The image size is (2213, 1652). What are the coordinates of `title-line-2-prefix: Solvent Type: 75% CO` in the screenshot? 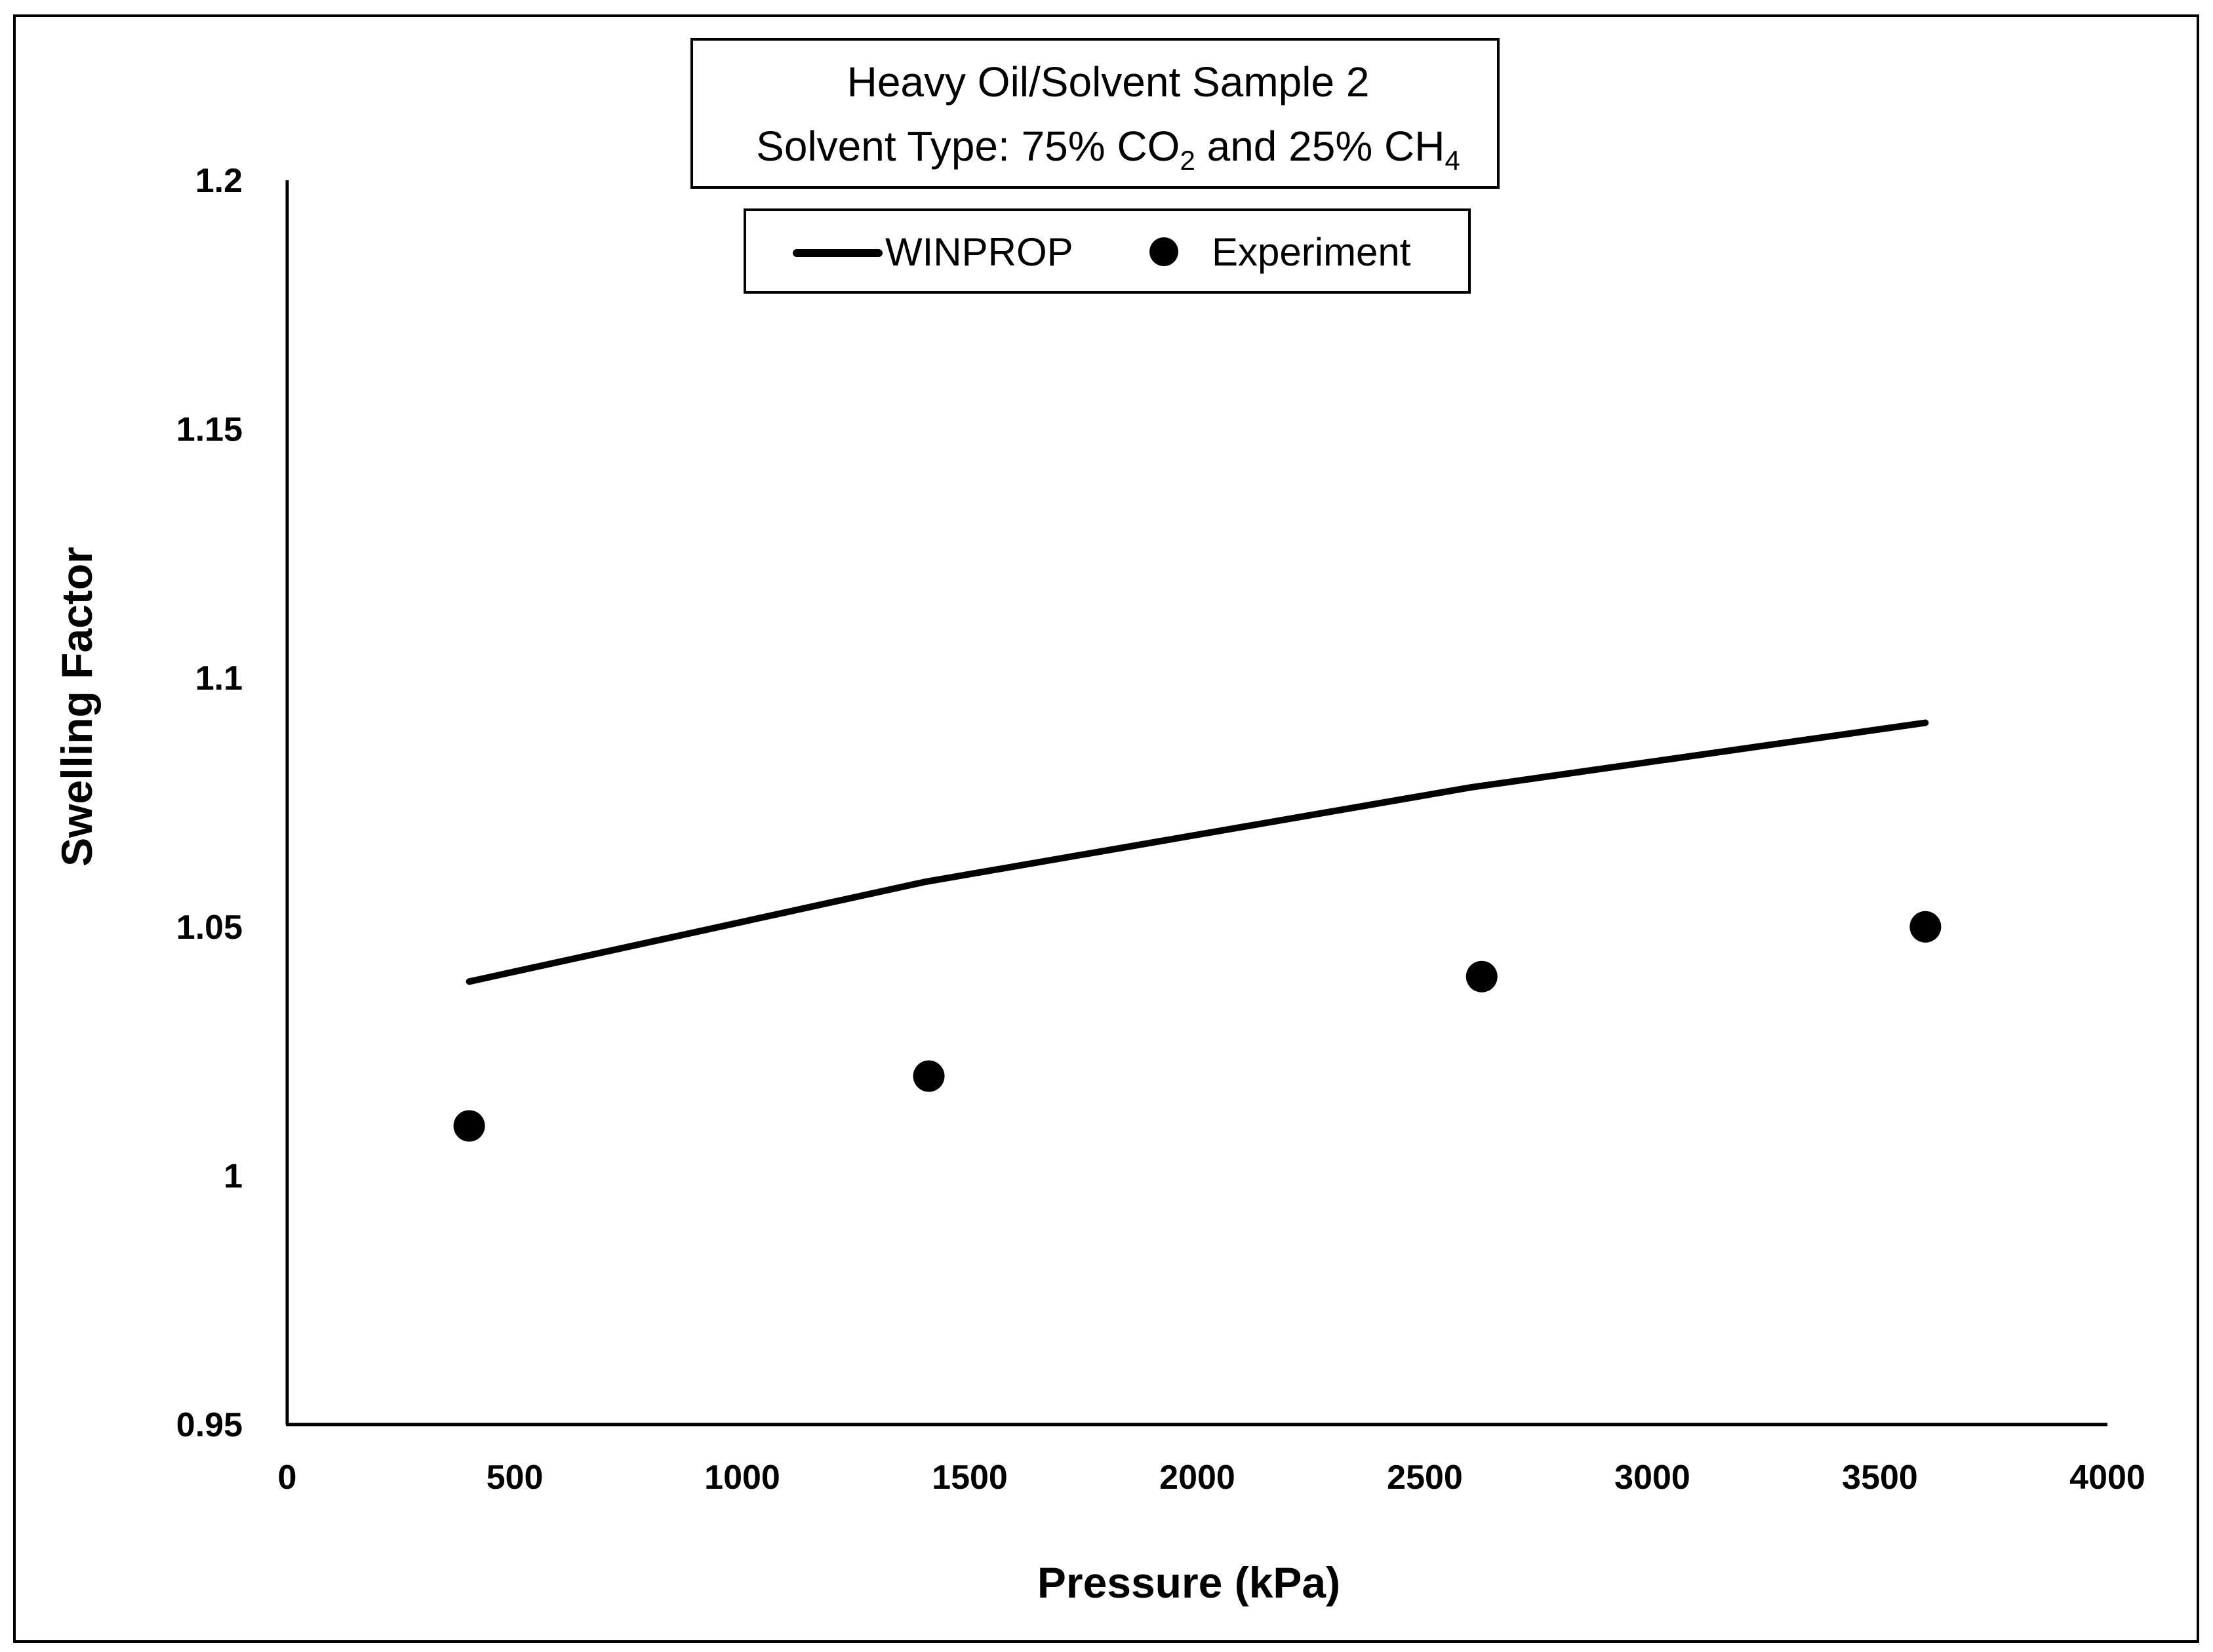 It's located at (968, 146).